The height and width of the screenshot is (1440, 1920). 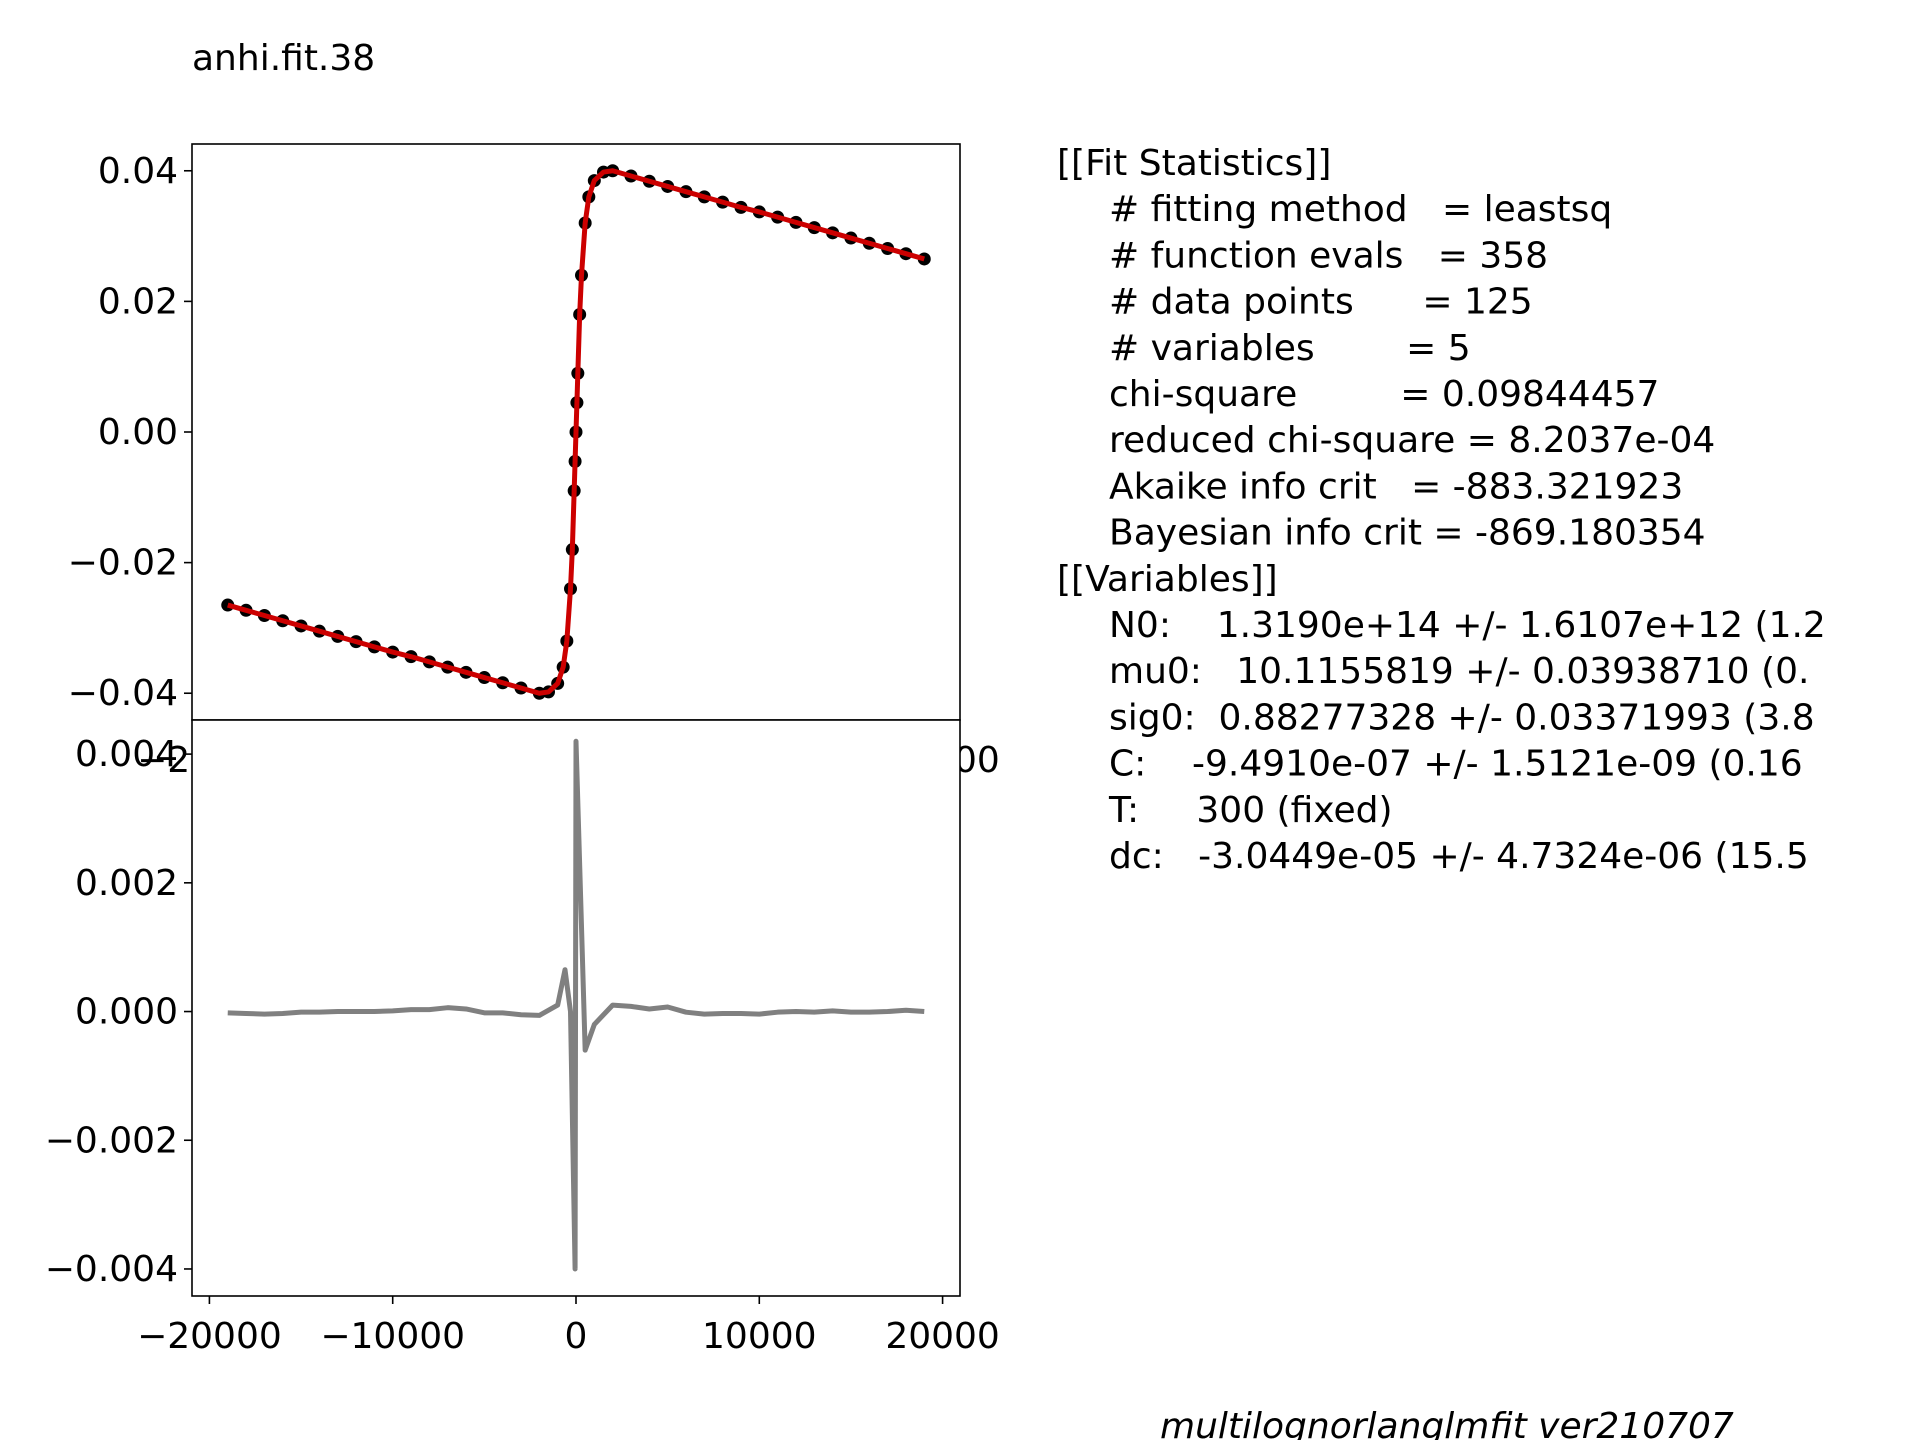 What do you see at coordinates (1328, 255) in the screenshot?
I see `report-line: # function evals = 358` at bounding box center [1328, 255].